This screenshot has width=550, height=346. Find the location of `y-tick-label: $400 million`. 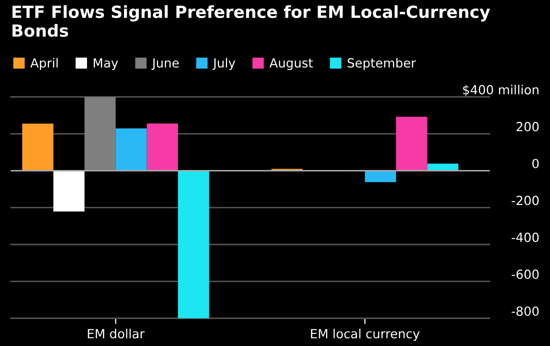

y-tick-label: $400 million is located at coordinates (500, 90).